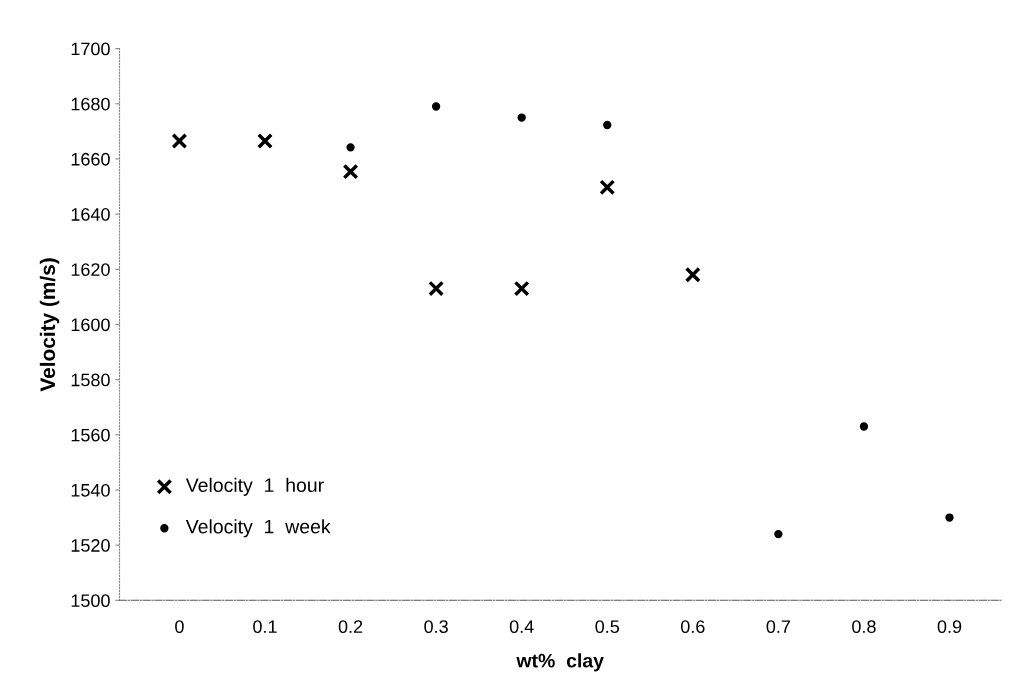 This screenshot has width=1013, height=694. I want to click on x-tick-label: 0.5, so click(607, 627).